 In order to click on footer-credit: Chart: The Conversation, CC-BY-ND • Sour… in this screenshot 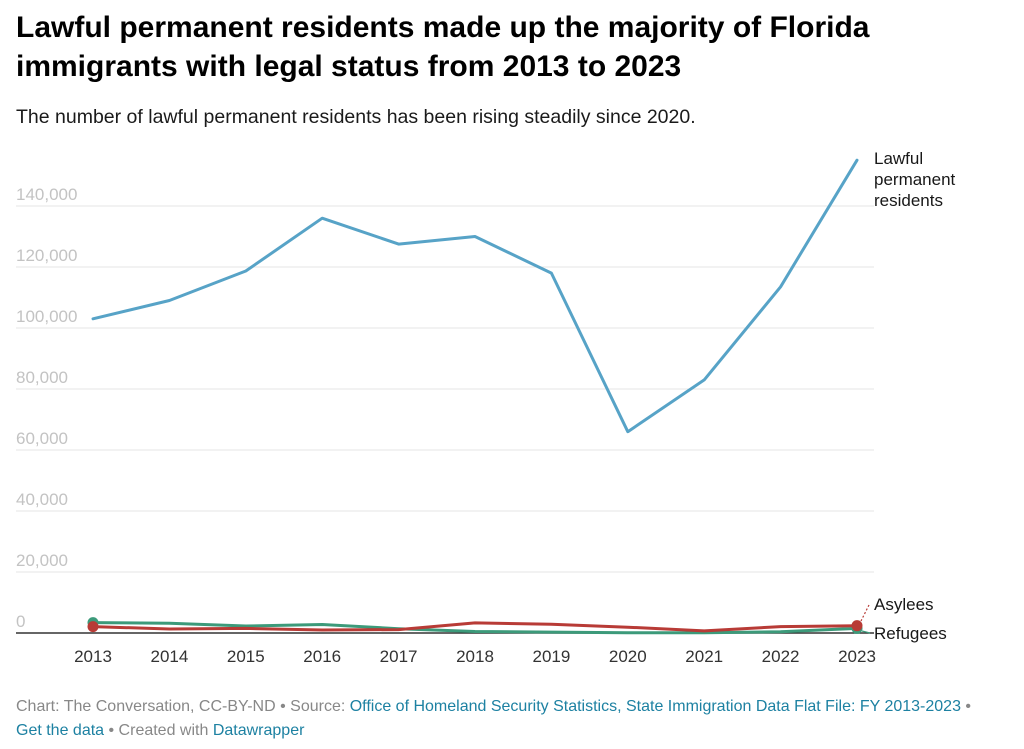, I will do `click(183, 706)`.